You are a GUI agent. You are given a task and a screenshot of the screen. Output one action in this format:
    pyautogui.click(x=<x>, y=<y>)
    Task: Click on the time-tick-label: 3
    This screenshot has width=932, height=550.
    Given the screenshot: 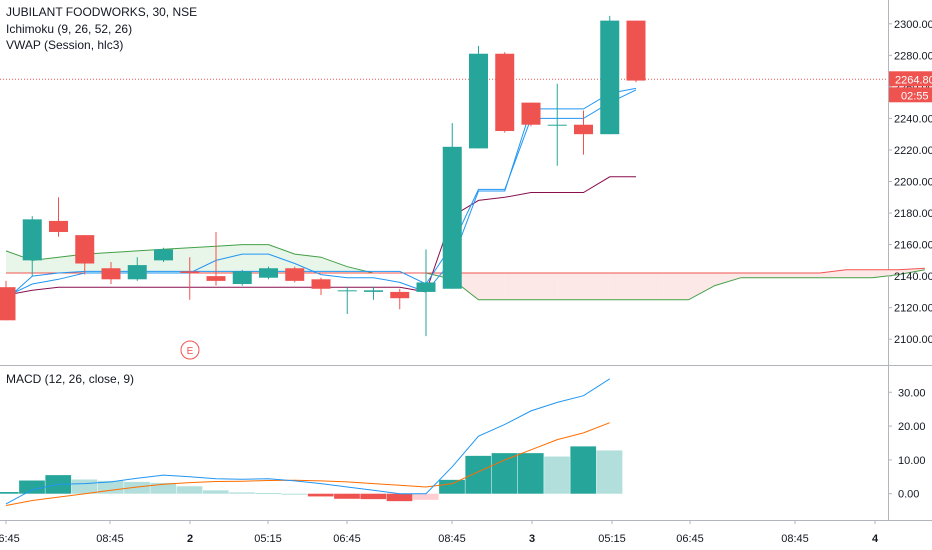 What is the action you would take?
    pyautogui.click(x=532, y=539)
    